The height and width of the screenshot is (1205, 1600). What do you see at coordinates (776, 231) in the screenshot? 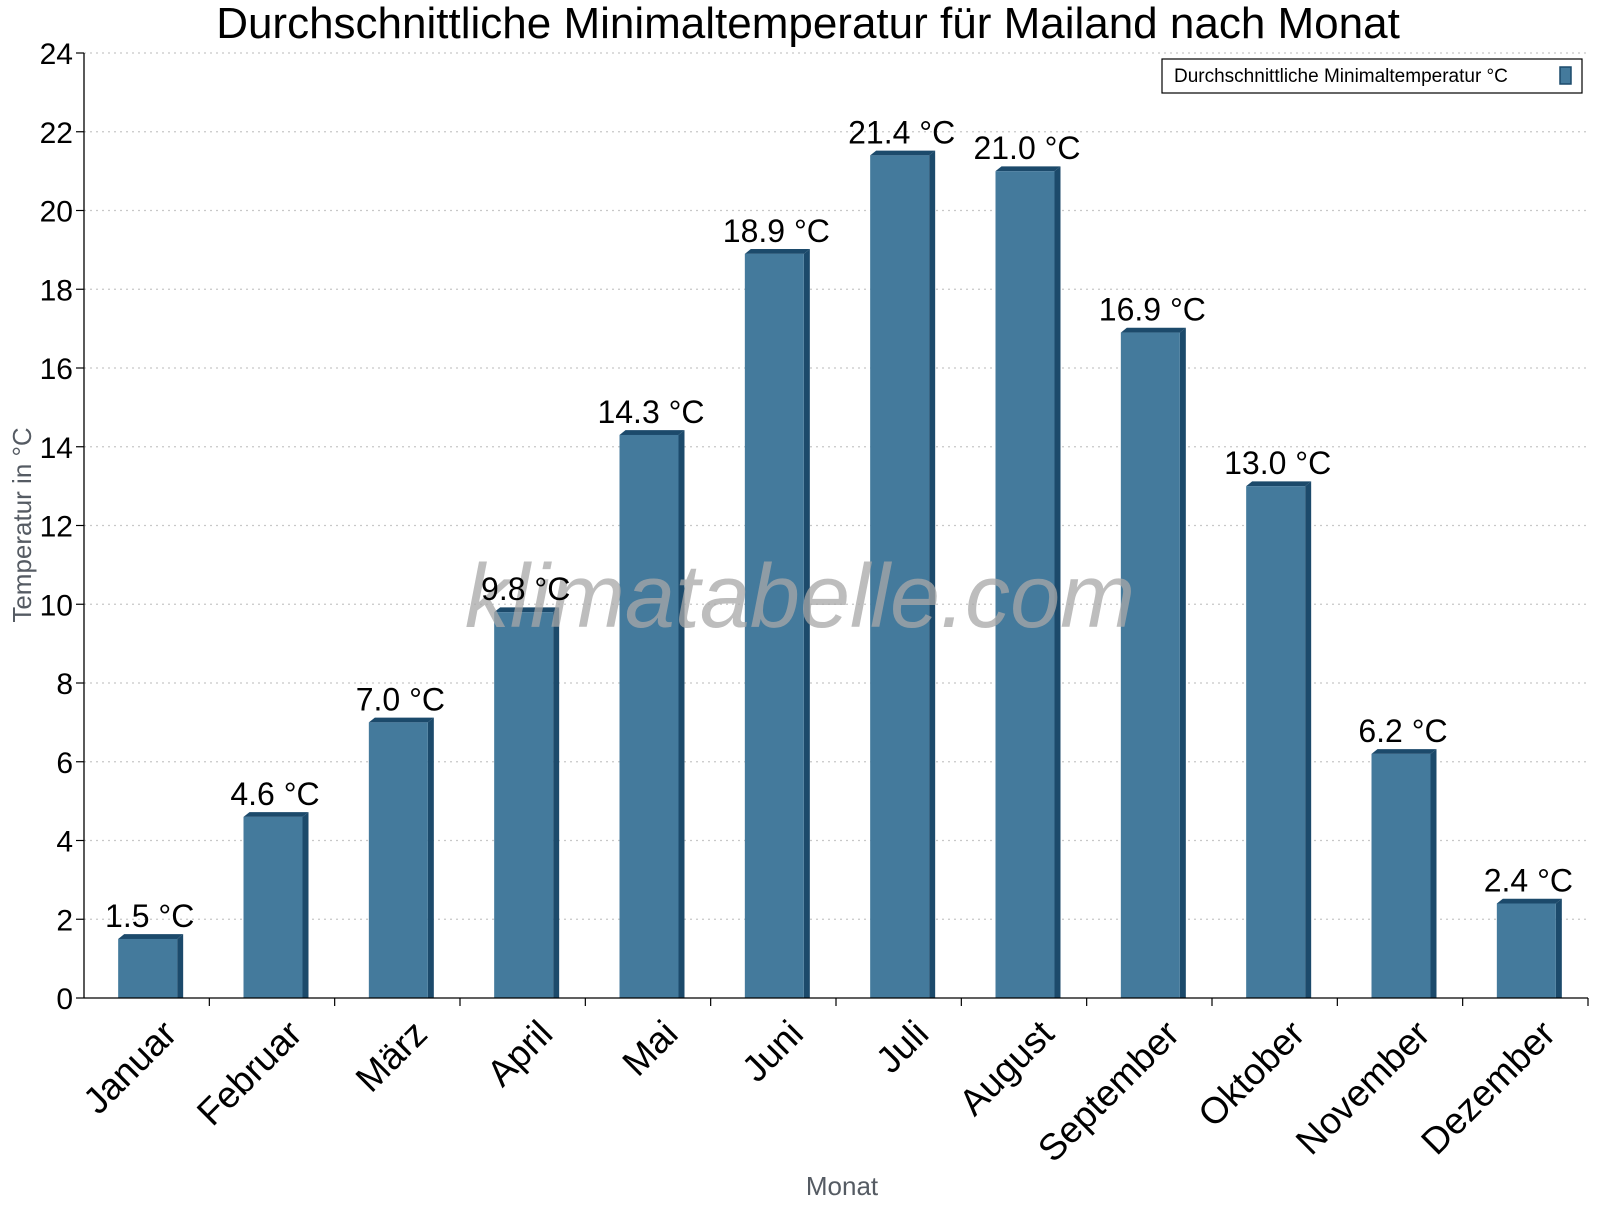
I see `data-label: 18.9 °C` at bounding box center [776, 231].